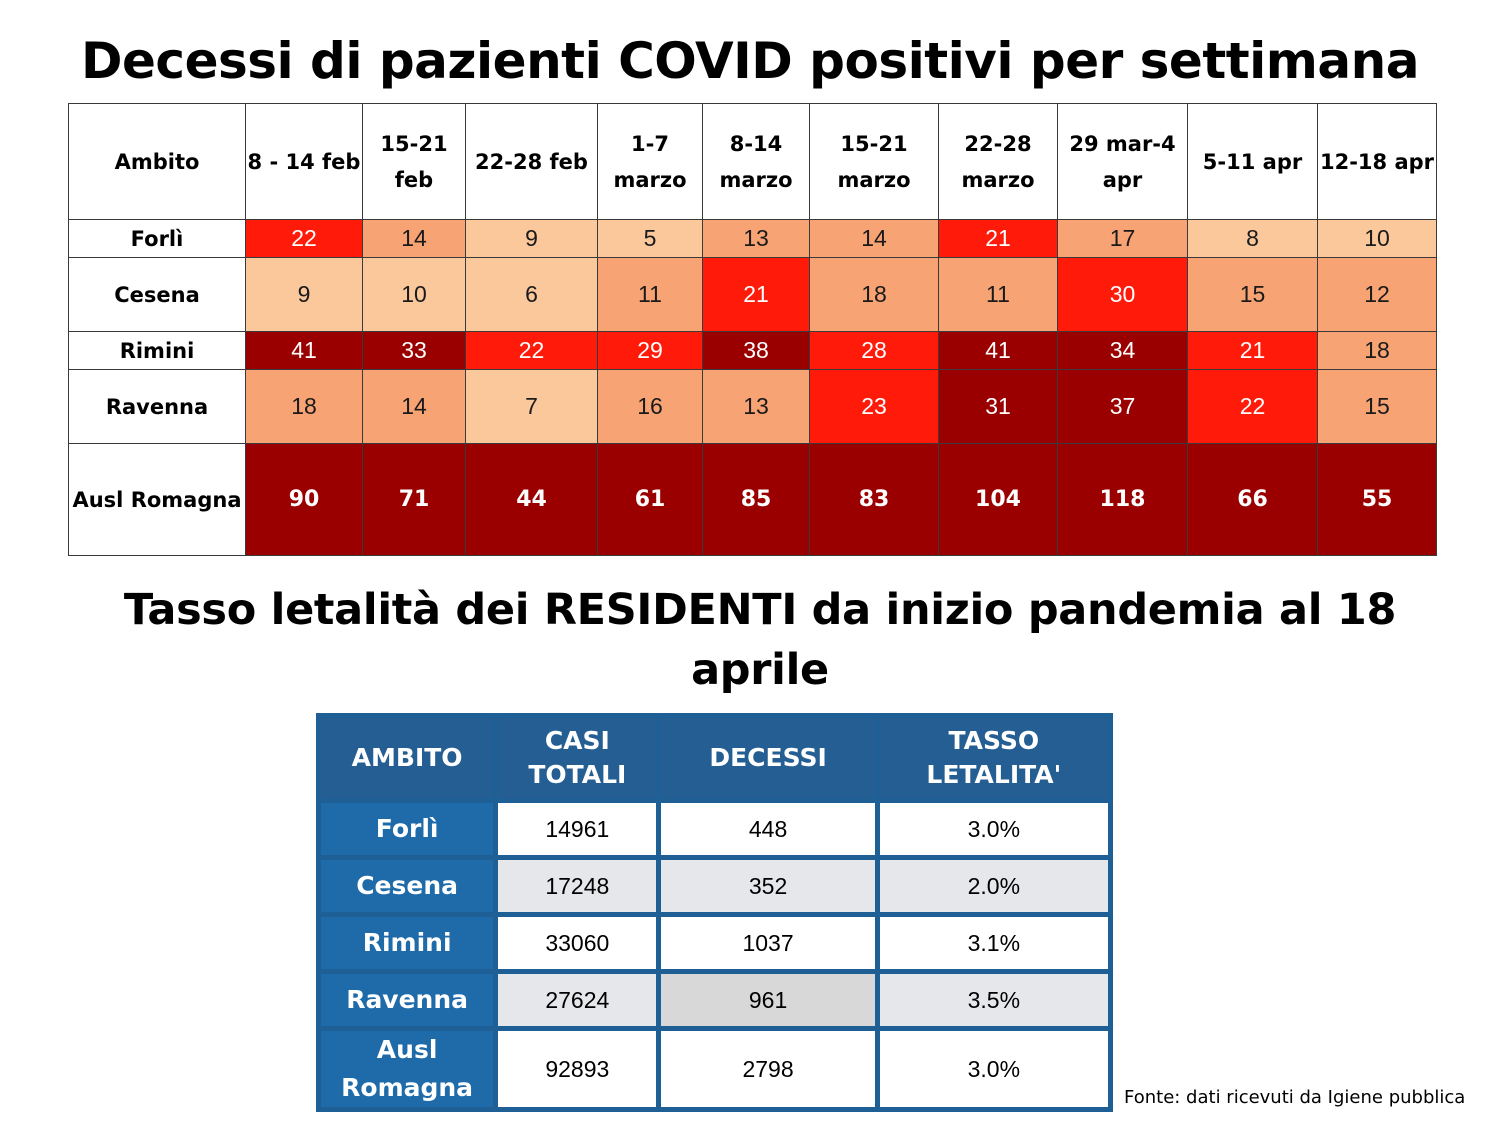  Describe the element at coordinates (998, 161) in the screenshot. I see `header-week: 22-28 marzo` at that location.